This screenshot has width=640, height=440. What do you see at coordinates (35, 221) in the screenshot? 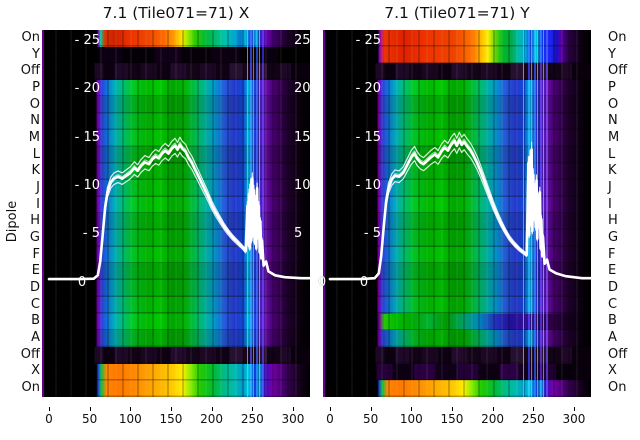
I see `dipole-label-left-h: H` at bounding box center [35, 221].